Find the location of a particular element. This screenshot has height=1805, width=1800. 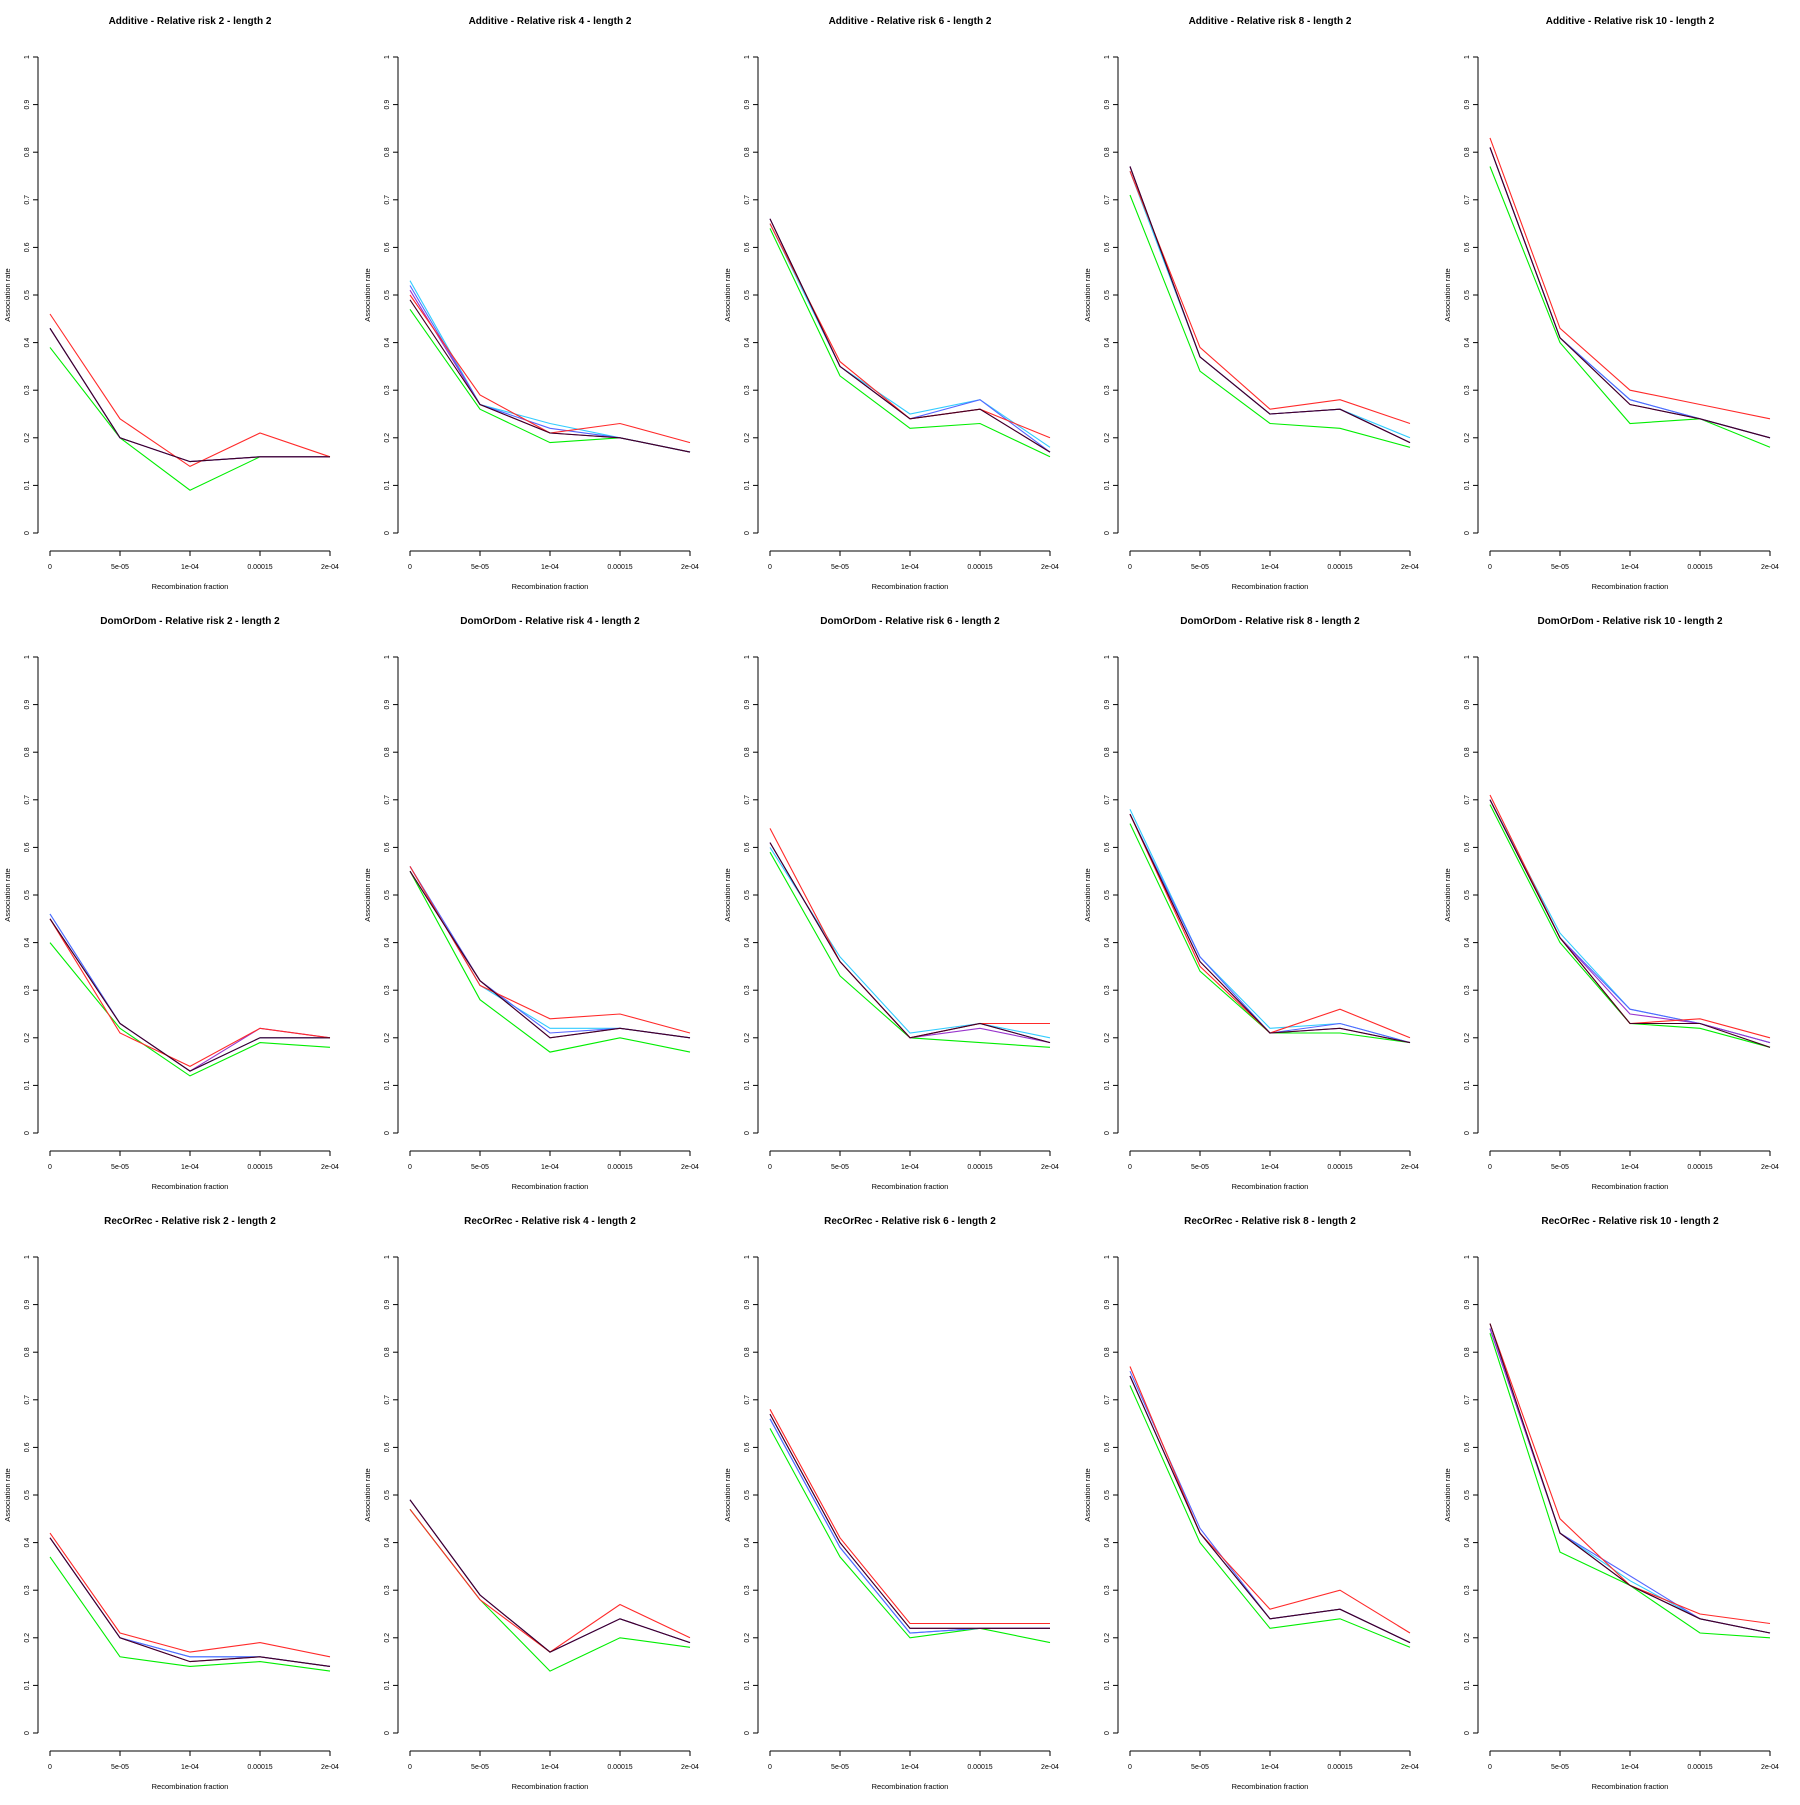

chart-title: Additive - Relative risk 6 - length 2 is located at coordinates (910, 21).